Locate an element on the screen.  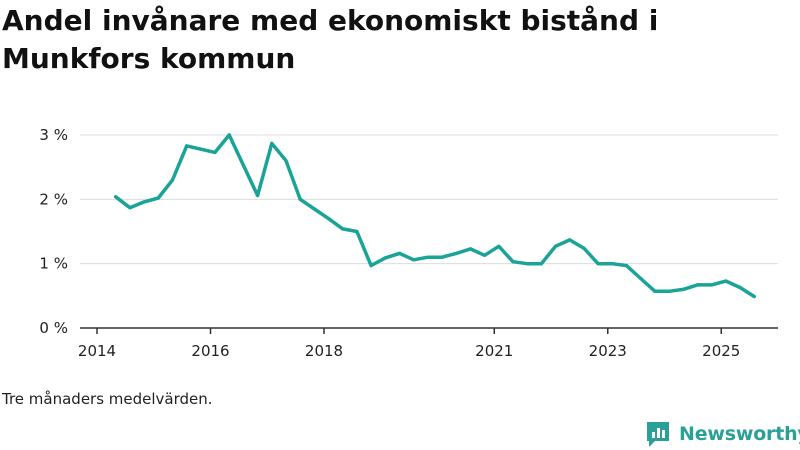
y-tick-label: 2 % is located at coordinates (53, 199).